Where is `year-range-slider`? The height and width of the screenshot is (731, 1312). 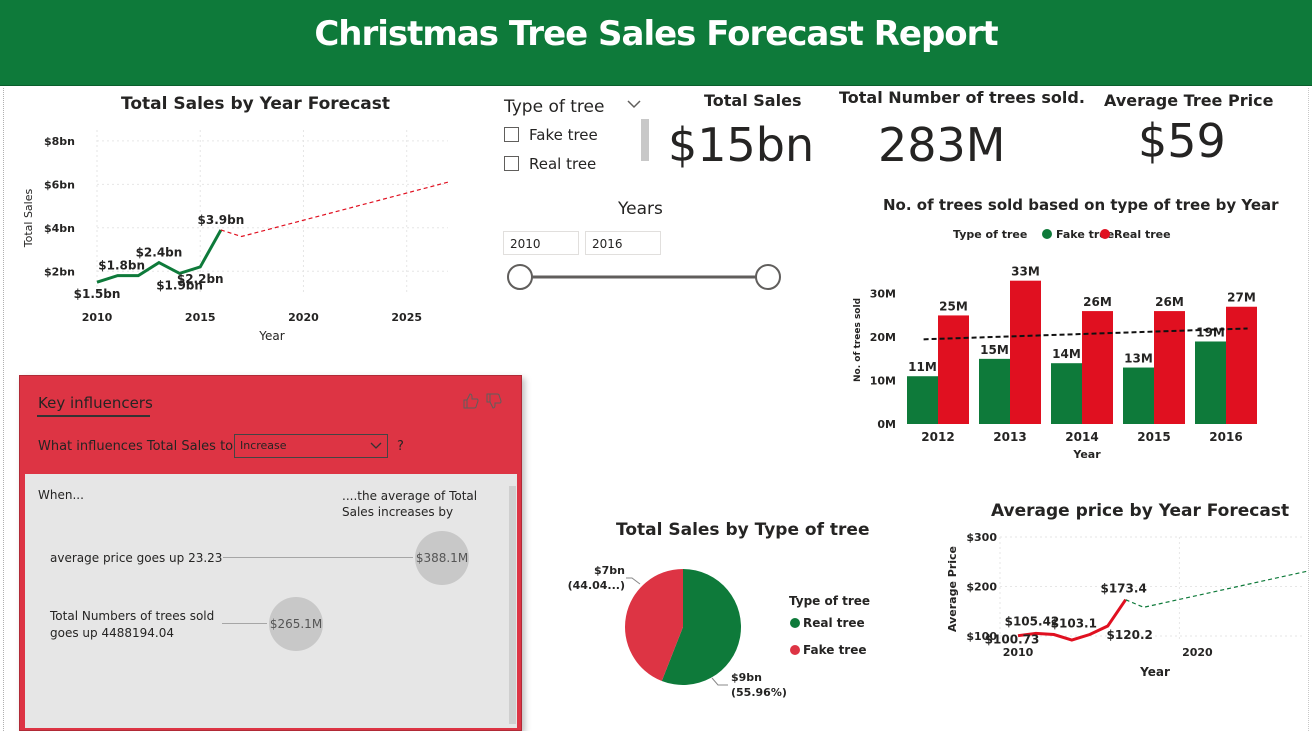
year-range-slider is located at coordinates (648, 277).